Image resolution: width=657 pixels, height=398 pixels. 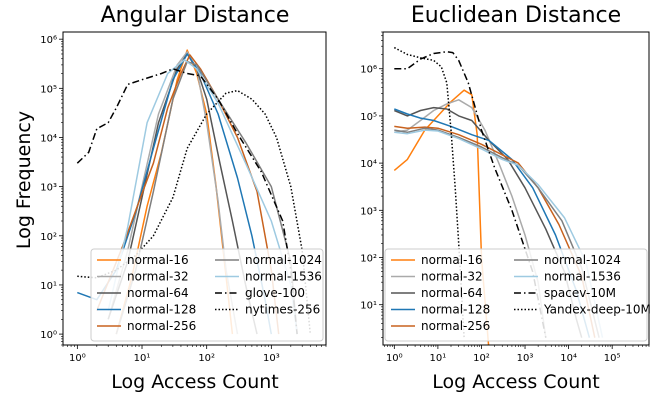 What do you see at coordinates (275, 293) in the screenshot?
I see `legend-label-glove-100: glove-100` at bounding box center [275, 293].